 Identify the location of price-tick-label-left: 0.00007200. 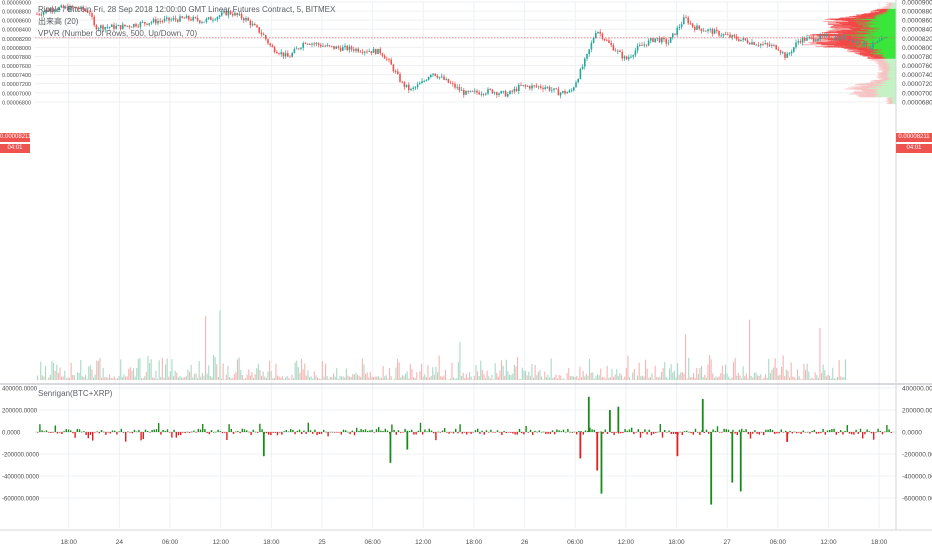
(16, 85).